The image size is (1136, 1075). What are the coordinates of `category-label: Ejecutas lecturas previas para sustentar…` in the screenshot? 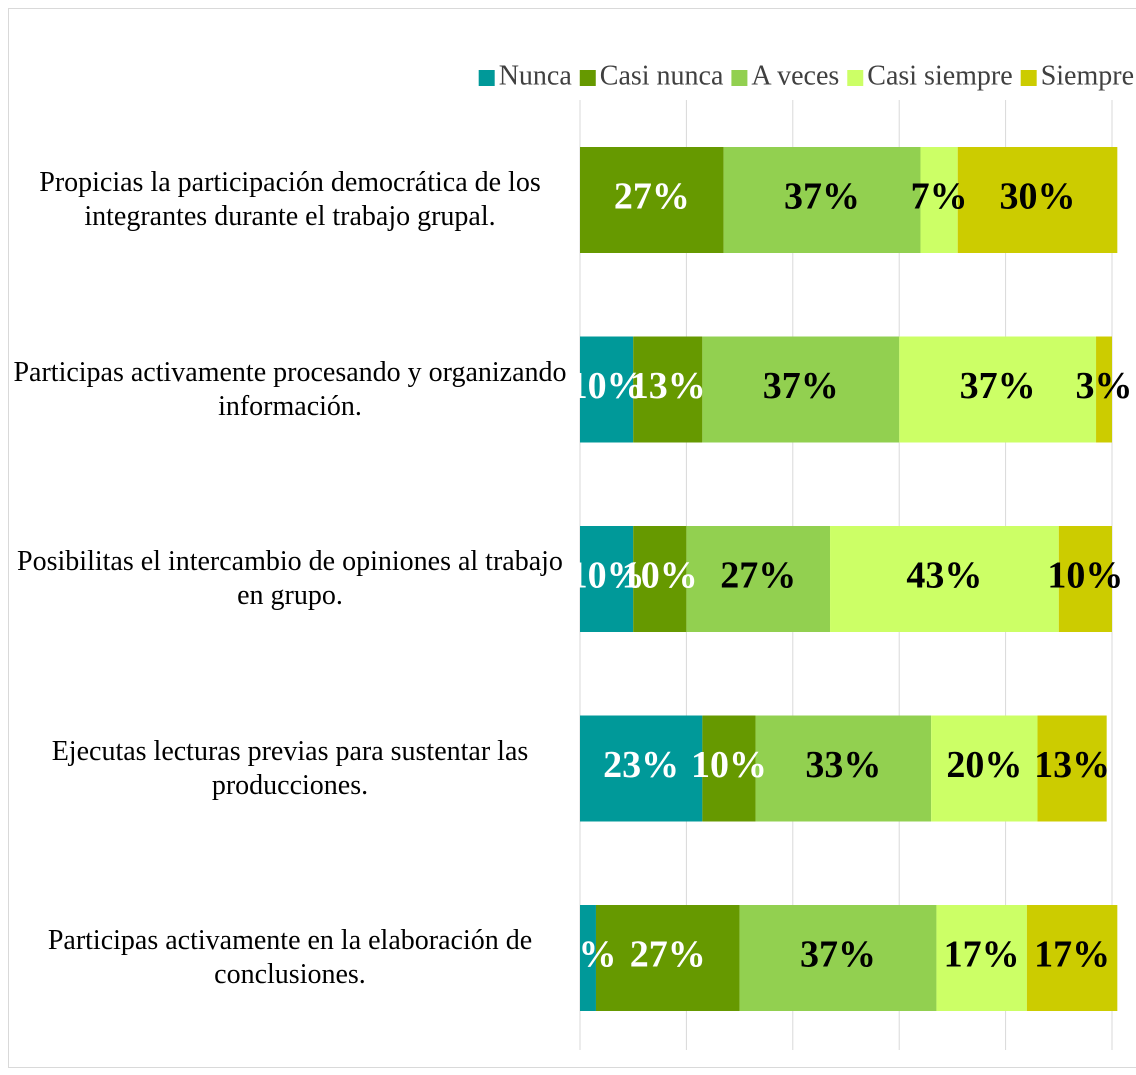 It's located at (290, 768).